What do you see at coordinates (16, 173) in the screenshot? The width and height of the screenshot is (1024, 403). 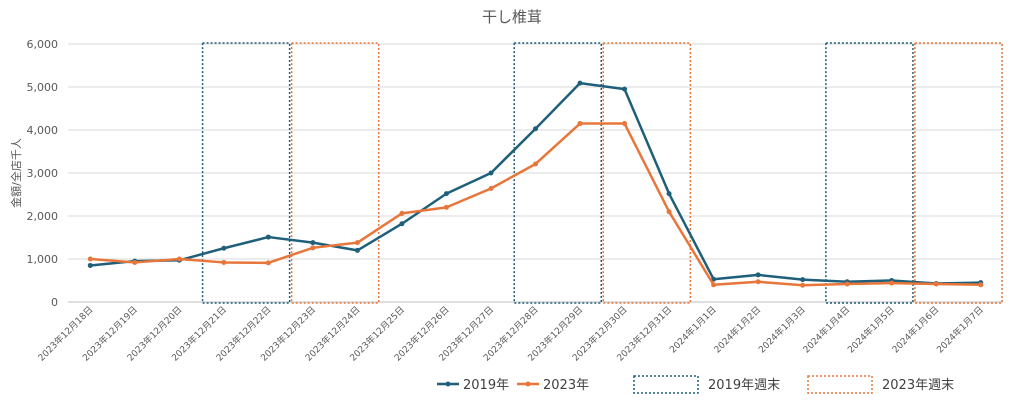 I see `y-axis-label: 金額/全店千人` at bounding box center [16, 173].